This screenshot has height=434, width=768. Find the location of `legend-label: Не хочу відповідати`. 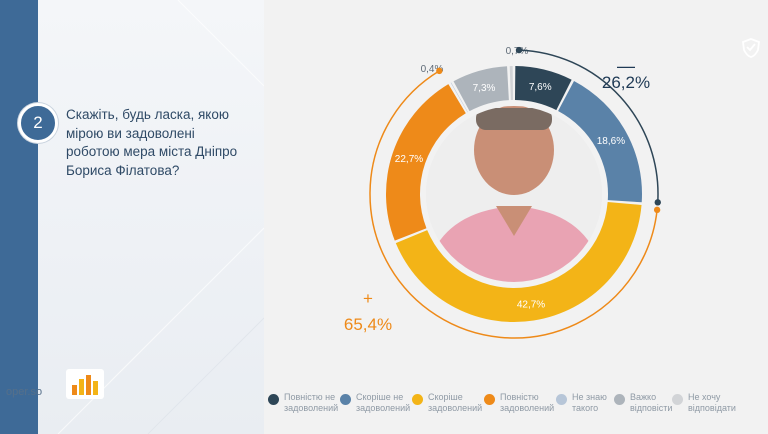

legend-label: Не хочу відповідати is located at coordinates (712, 402).